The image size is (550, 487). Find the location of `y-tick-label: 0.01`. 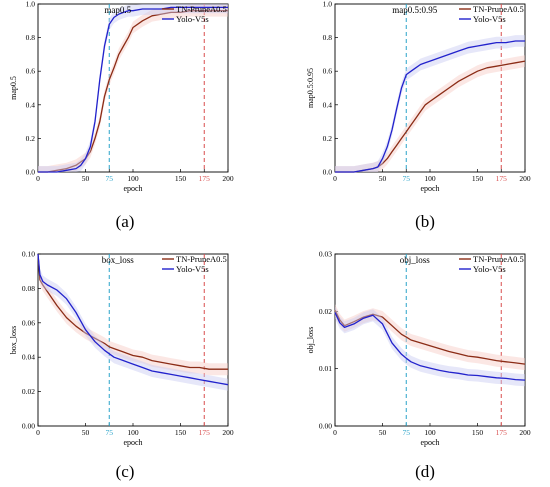

y-tick-label: 0.01 is located at coordinates (325, 368).